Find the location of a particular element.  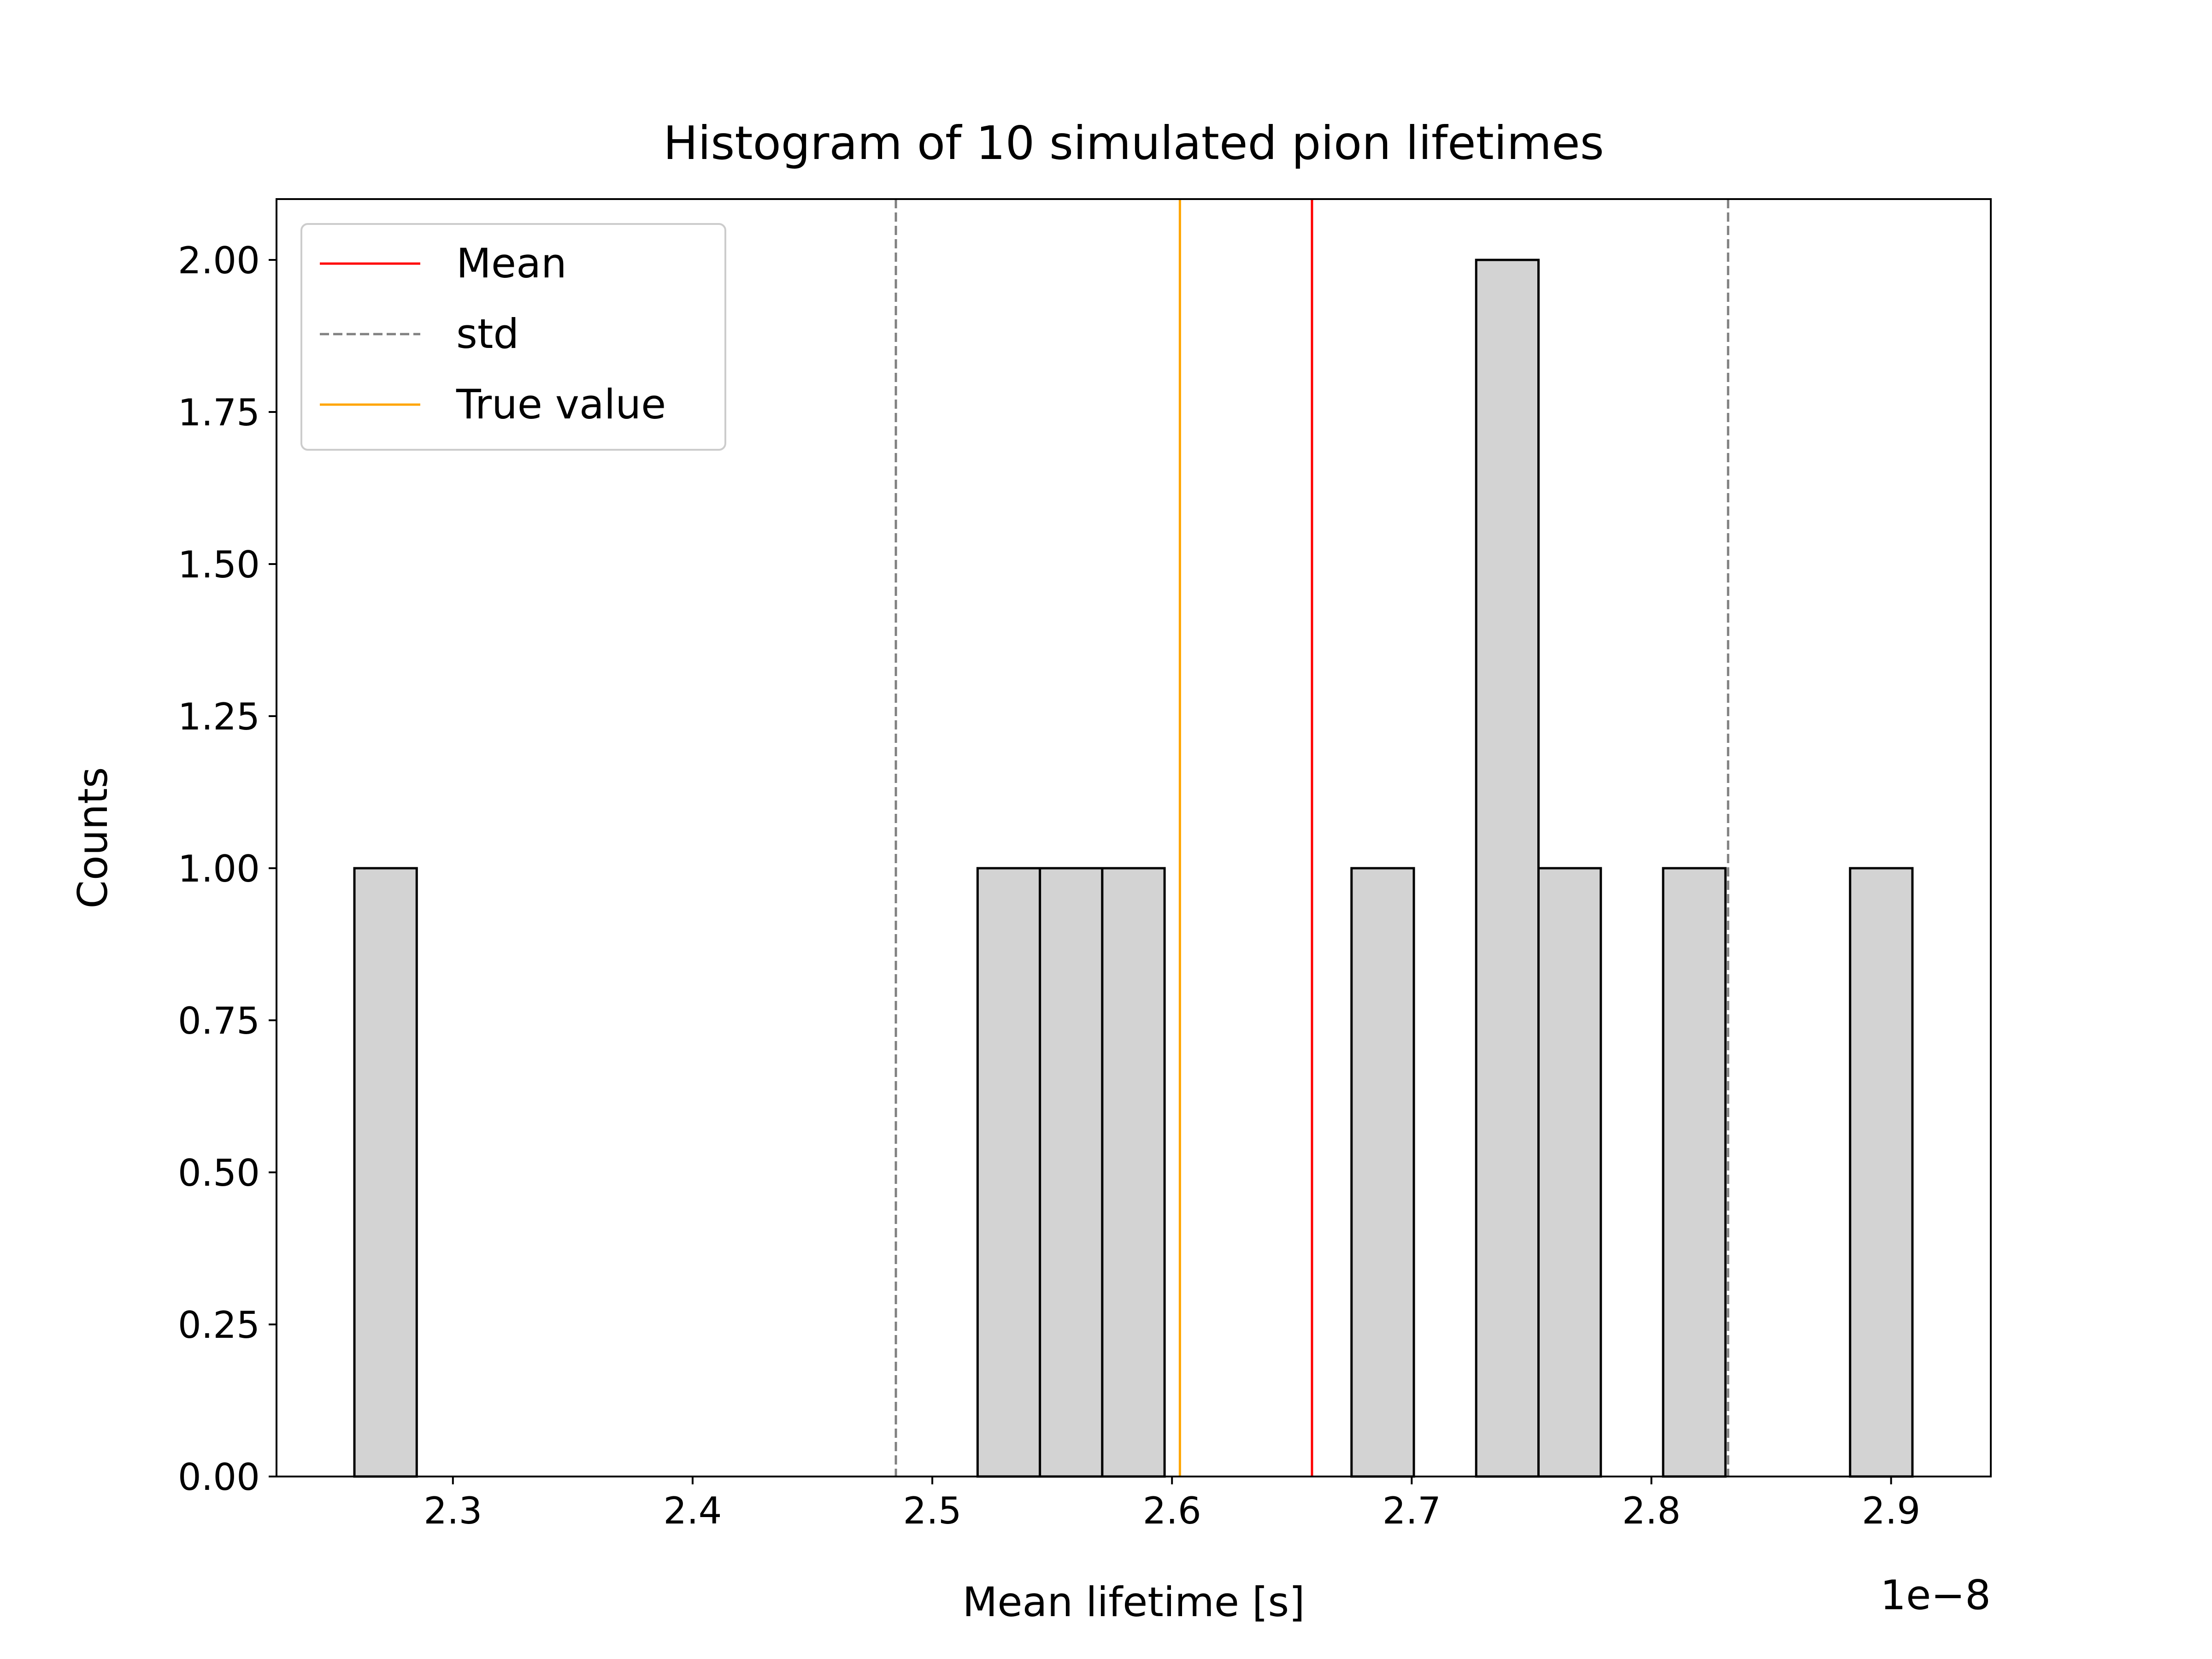

x-tick-label: 2.7 is located at coordinates (1411, 1510).